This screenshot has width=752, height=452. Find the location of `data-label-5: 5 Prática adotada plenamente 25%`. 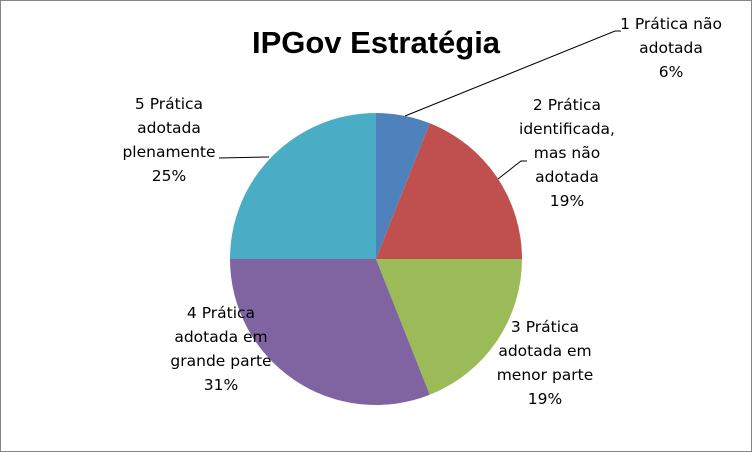

data-label-5: 5 Prática adotada plenamente 25% is located at coordinates (168, 140).